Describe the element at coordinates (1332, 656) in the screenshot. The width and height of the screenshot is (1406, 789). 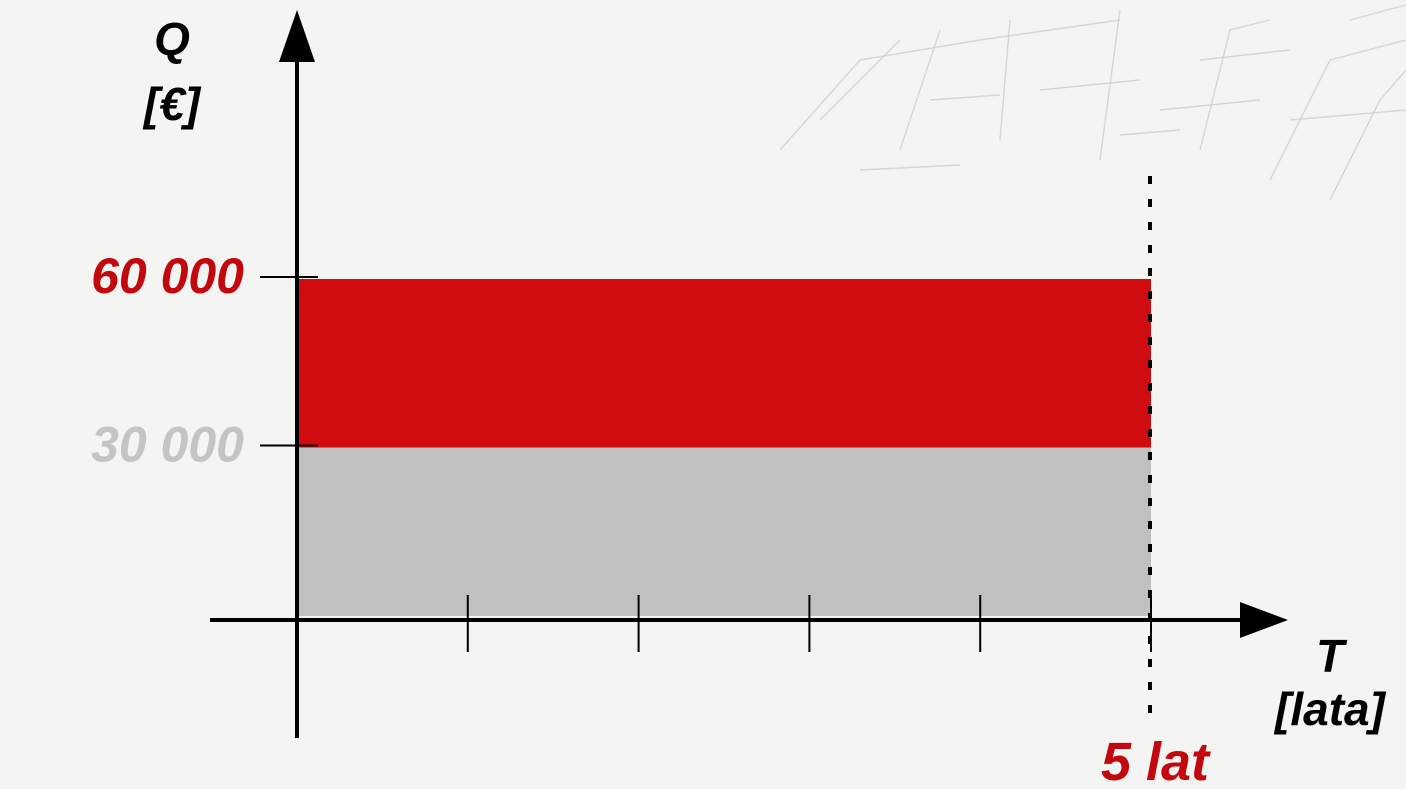
I see `x-axis-label: T` at that location.